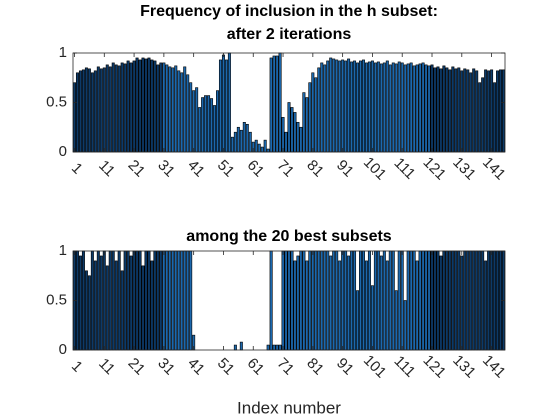 Image resolution: width=560 pixels, height=420 pixels. What do you see at coordinates (435, 367) in the screenshot?
I see `x-tick-label: 121` at bounding box center [435, 367].